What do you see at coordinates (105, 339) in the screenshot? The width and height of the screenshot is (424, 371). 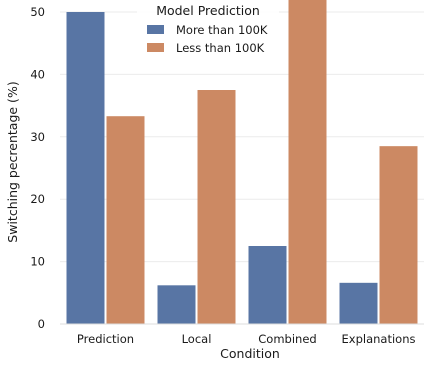 I see `x-tick-label-0: Prediction` at bounding box center [105, 339].